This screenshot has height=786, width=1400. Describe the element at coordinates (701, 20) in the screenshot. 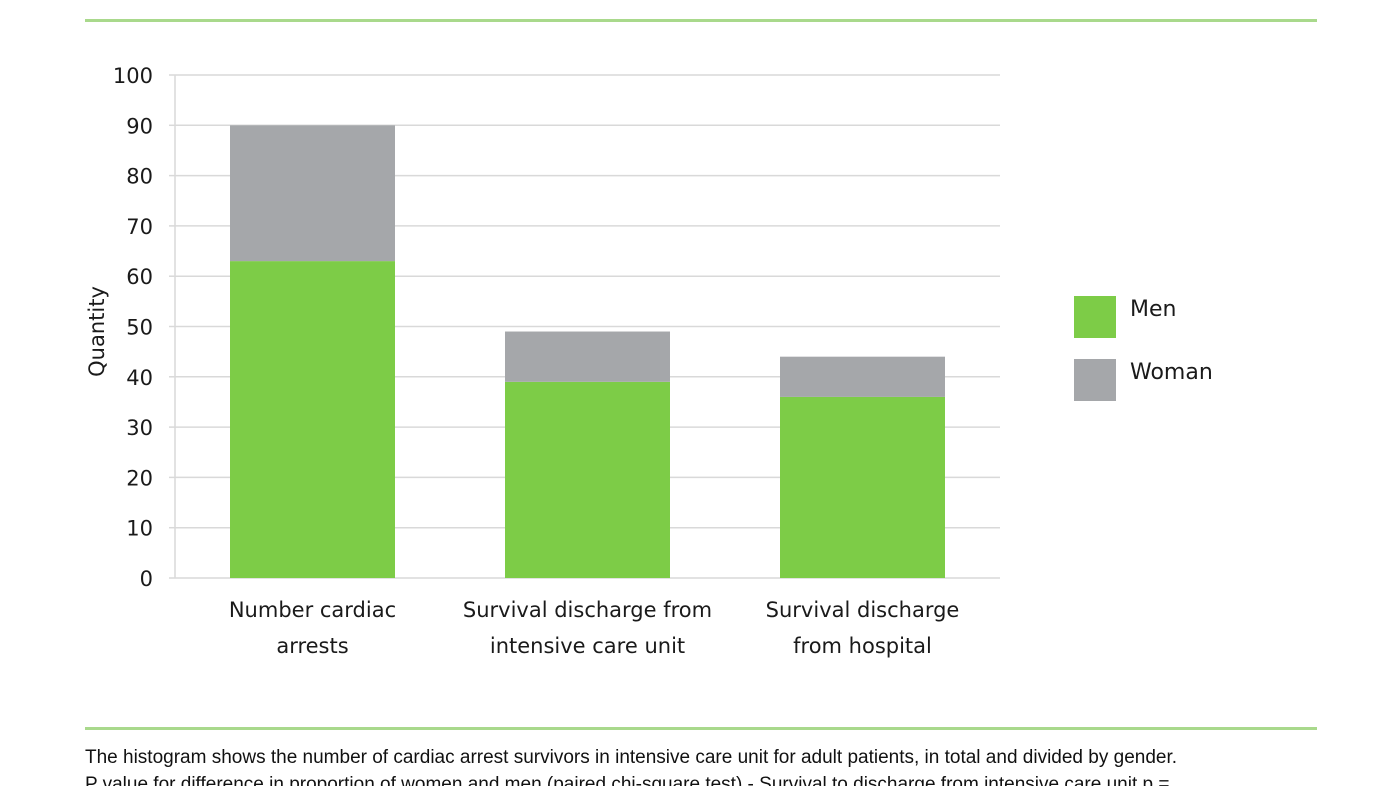

I see `top-divider` at that location.